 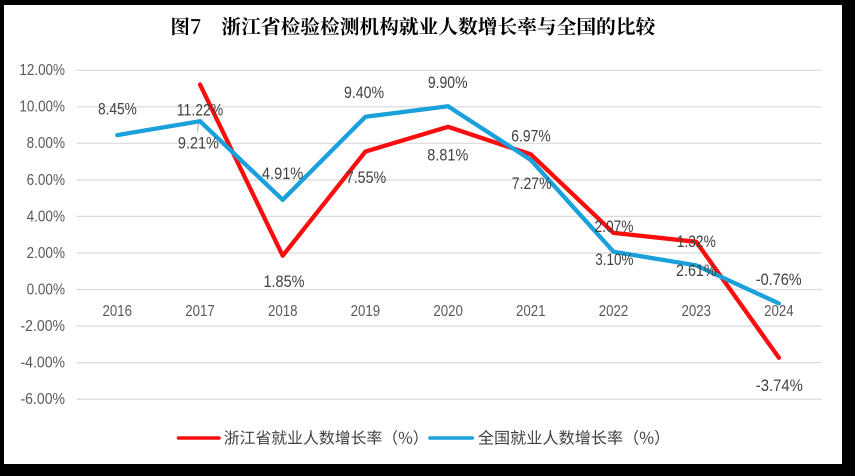 I want to click on svg-text: 2024, so click(x=779, y=311).